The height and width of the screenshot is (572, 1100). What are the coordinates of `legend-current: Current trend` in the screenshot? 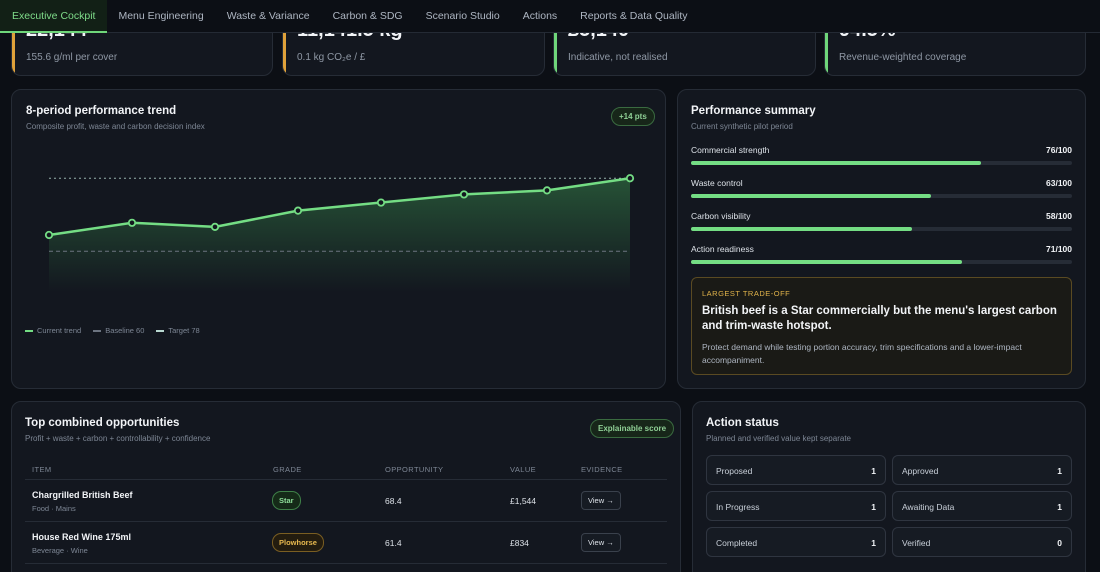 It's located at (53, 330).